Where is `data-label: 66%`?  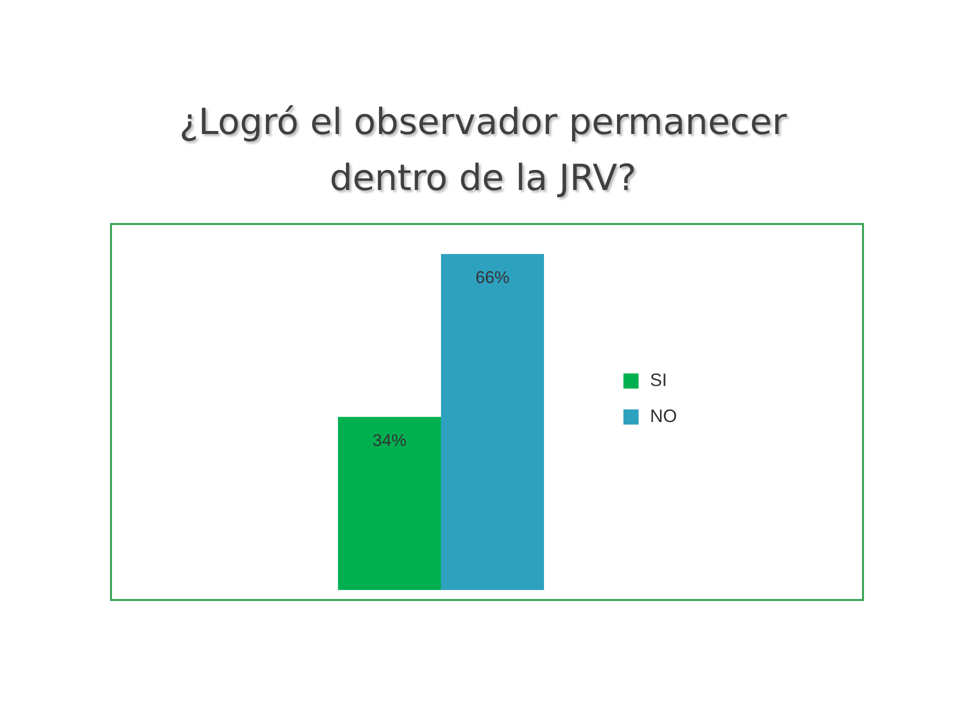 data-label: 66% is located at coordinates (492, 277).